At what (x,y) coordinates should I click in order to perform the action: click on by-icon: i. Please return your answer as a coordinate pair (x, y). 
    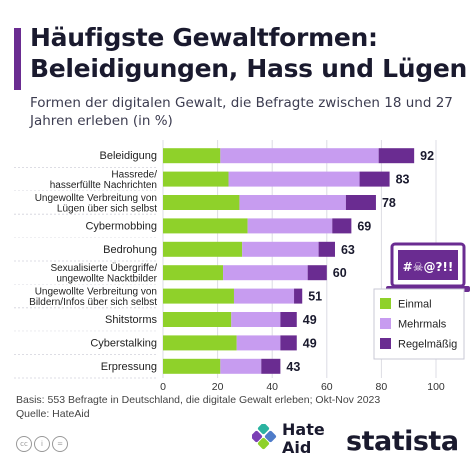
    Looking at the image, I should click on (42, 444).